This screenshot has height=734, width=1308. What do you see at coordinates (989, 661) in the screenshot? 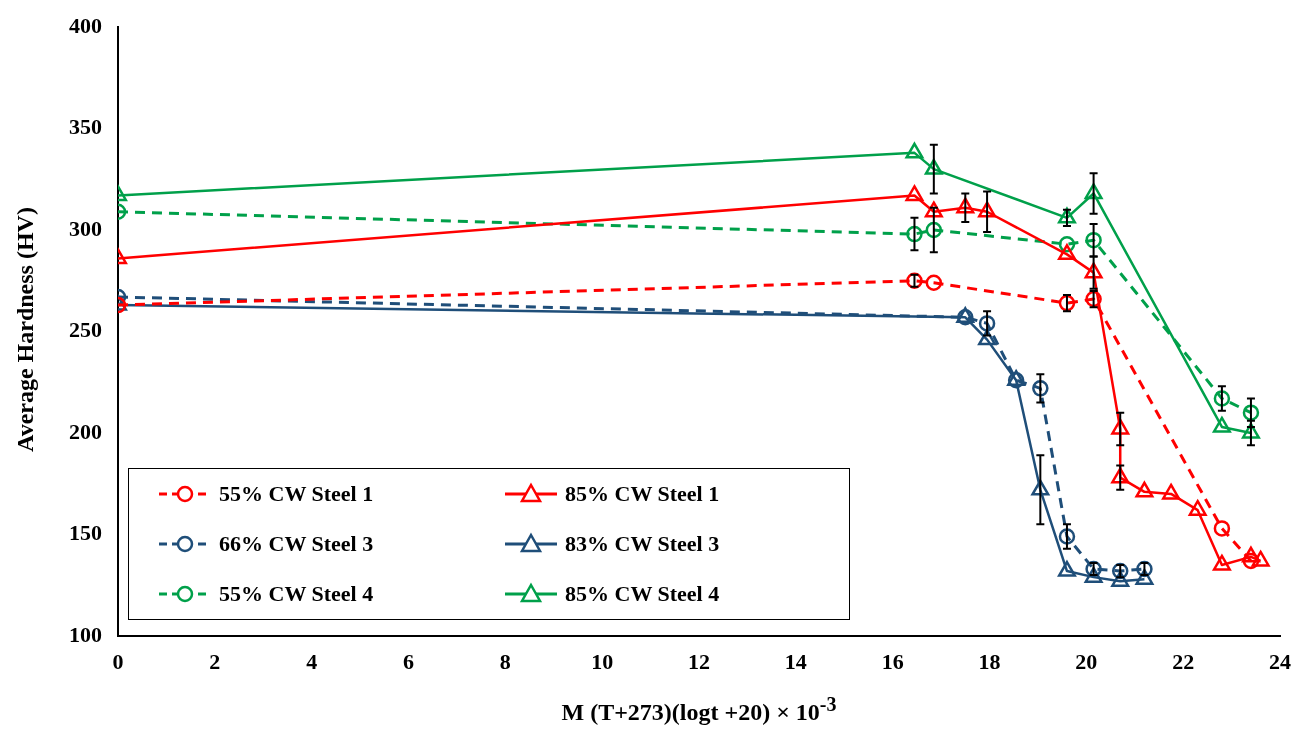
I see `x-tick-label: 18` at bounding box center [989, 661].